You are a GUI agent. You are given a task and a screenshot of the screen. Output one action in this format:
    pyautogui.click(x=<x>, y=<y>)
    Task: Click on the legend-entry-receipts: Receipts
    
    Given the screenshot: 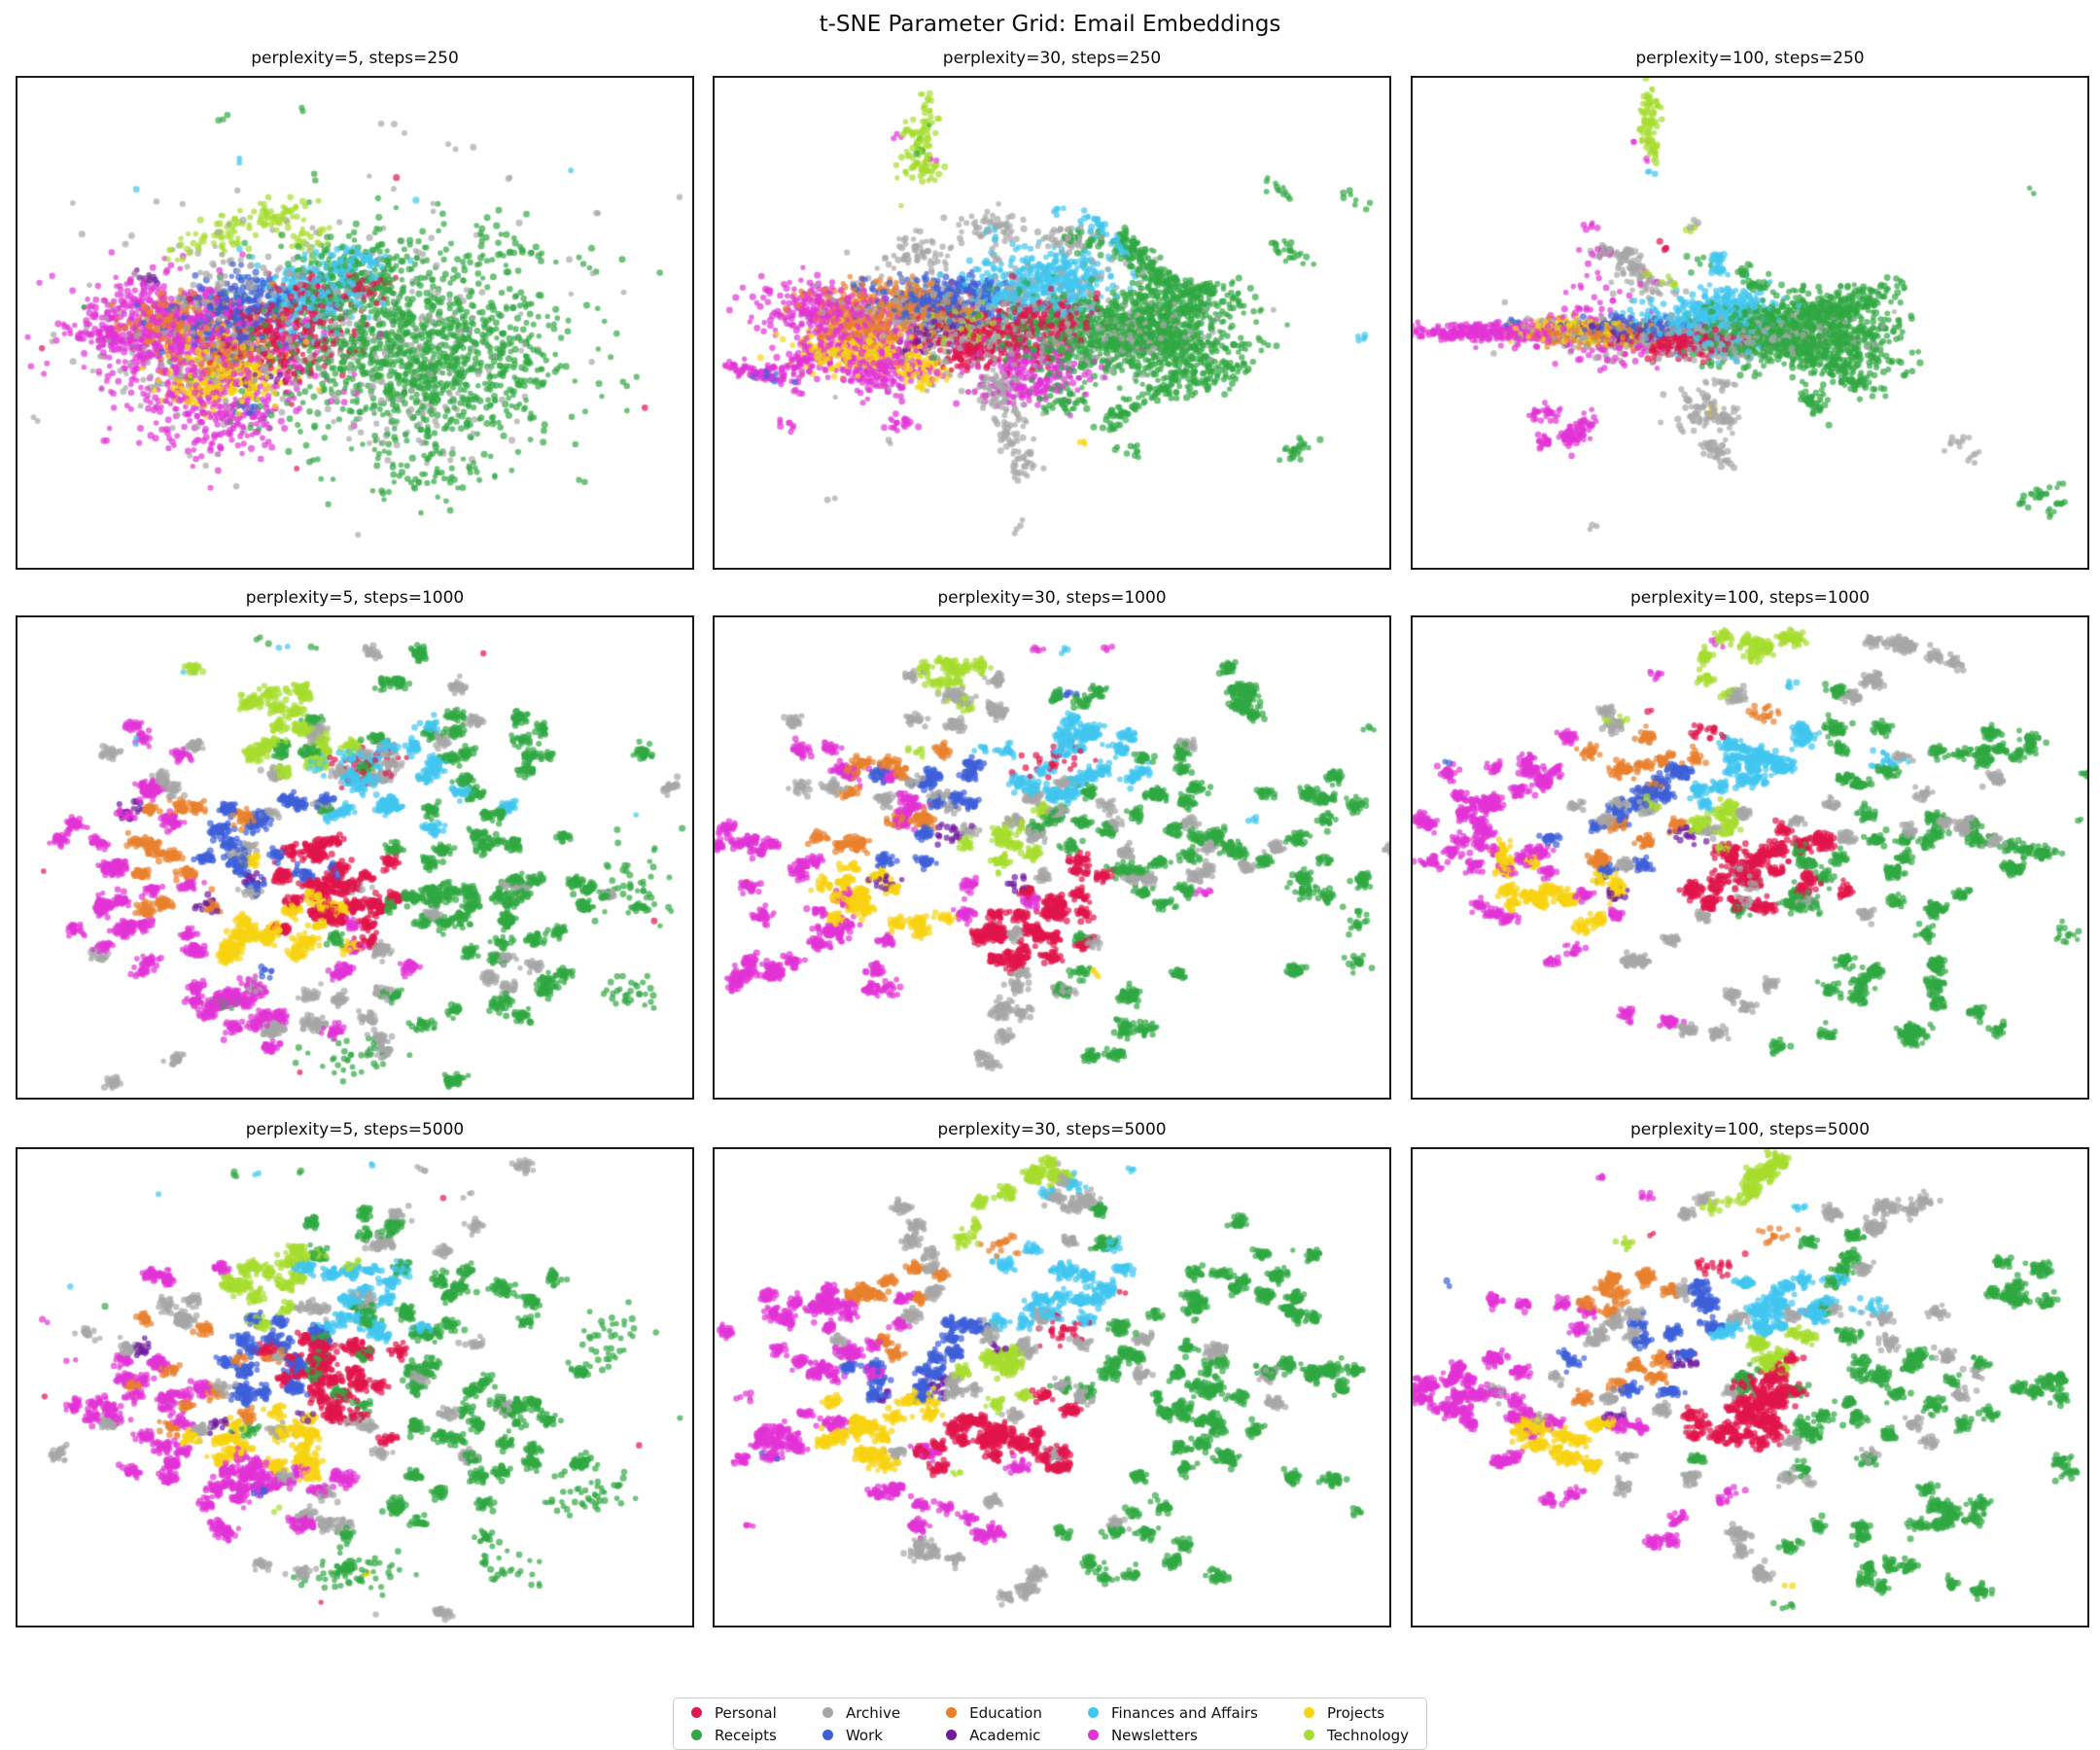 What is the action you would take?
    pyautogui.click(x=734, y=1735)
    